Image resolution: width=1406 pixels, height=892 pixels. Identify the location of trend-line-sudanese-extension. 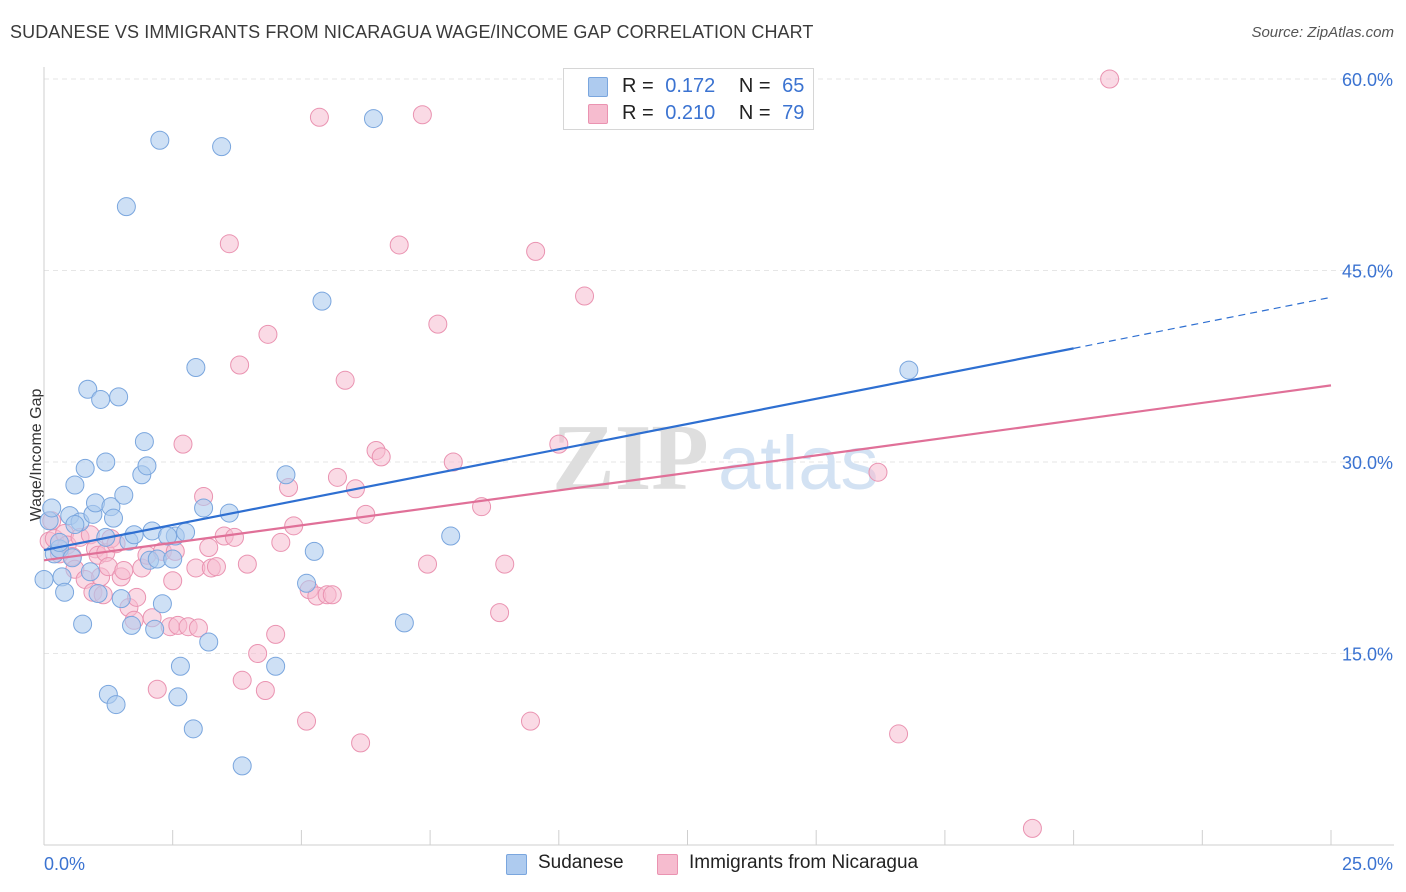
(1202, 322).